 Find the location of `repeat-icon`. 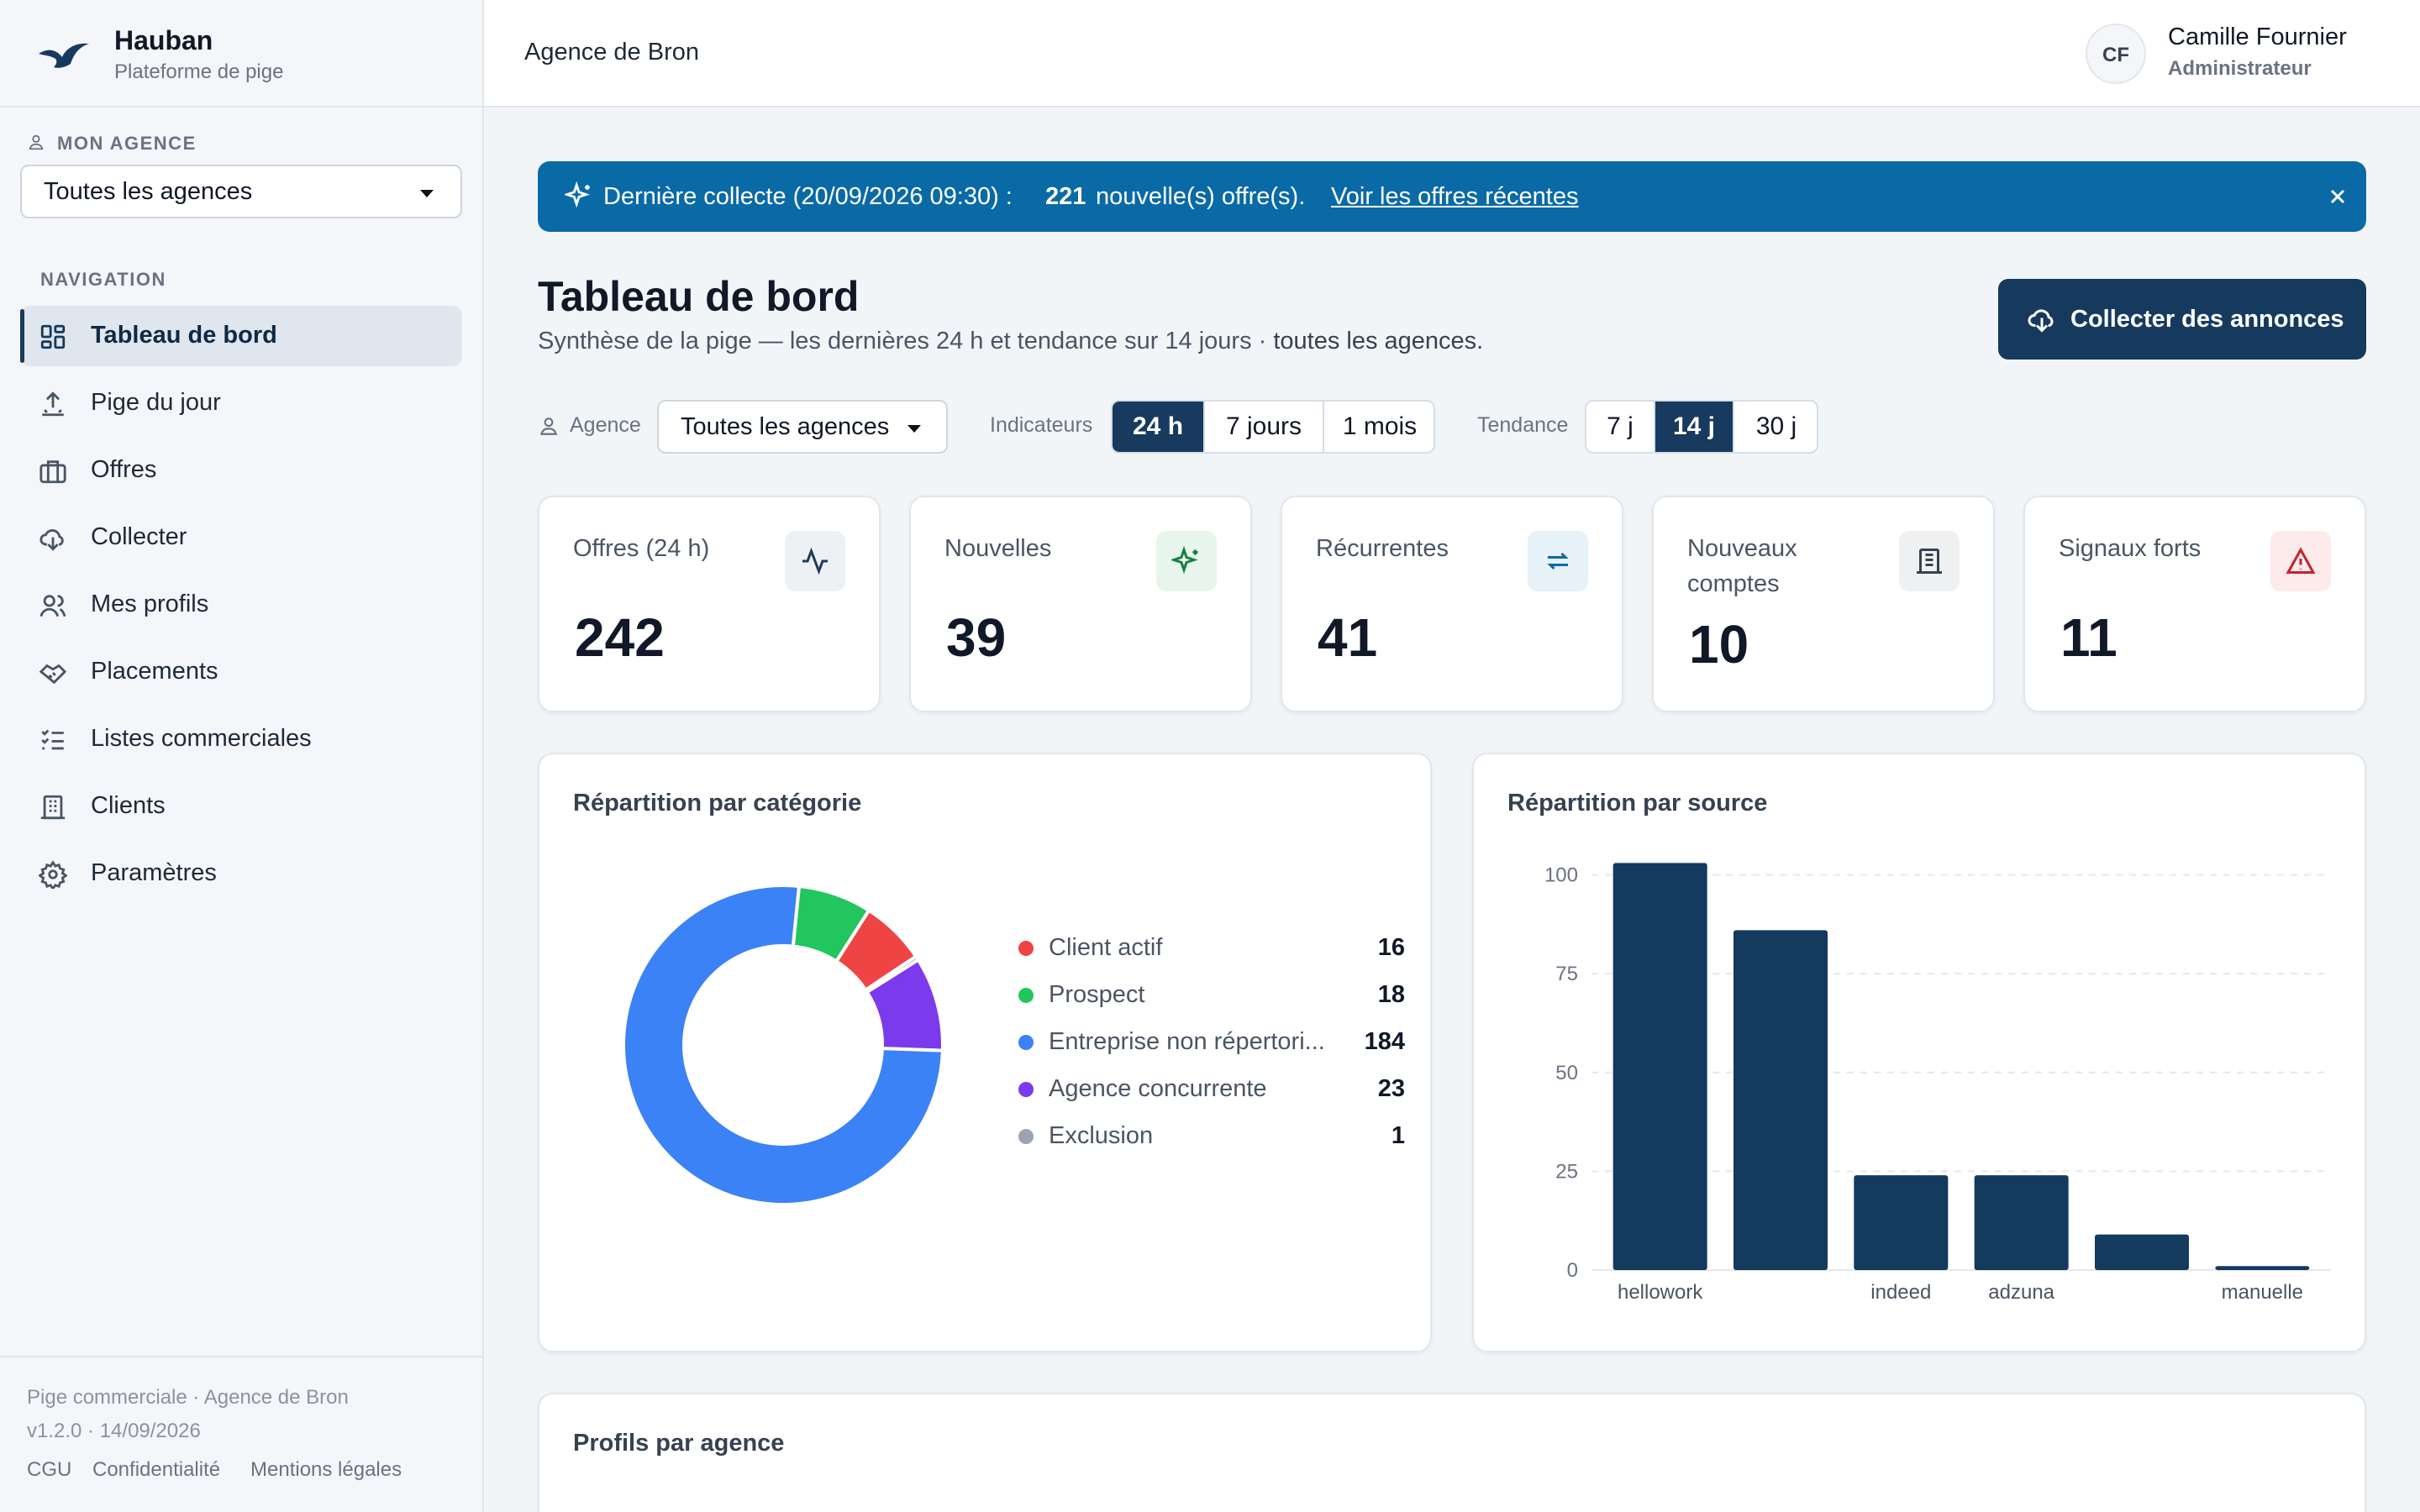

repeat-icon is located at coordinates (1558, 561).